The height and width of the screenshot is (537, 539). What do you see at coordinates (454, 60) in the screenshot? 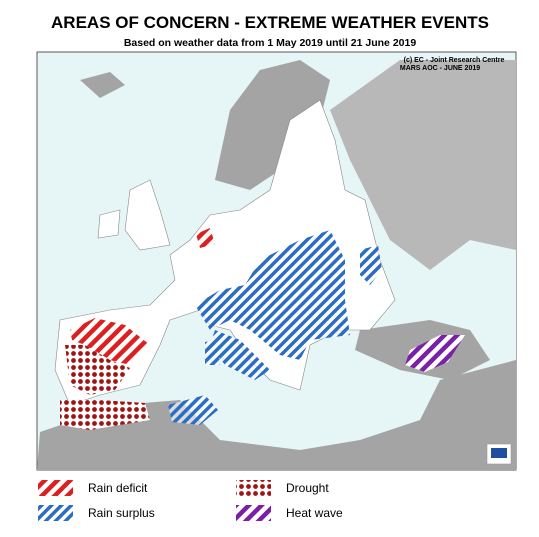
I see `credit: (c) EC - Joint Research Centre` at bounding box center [454, 60].